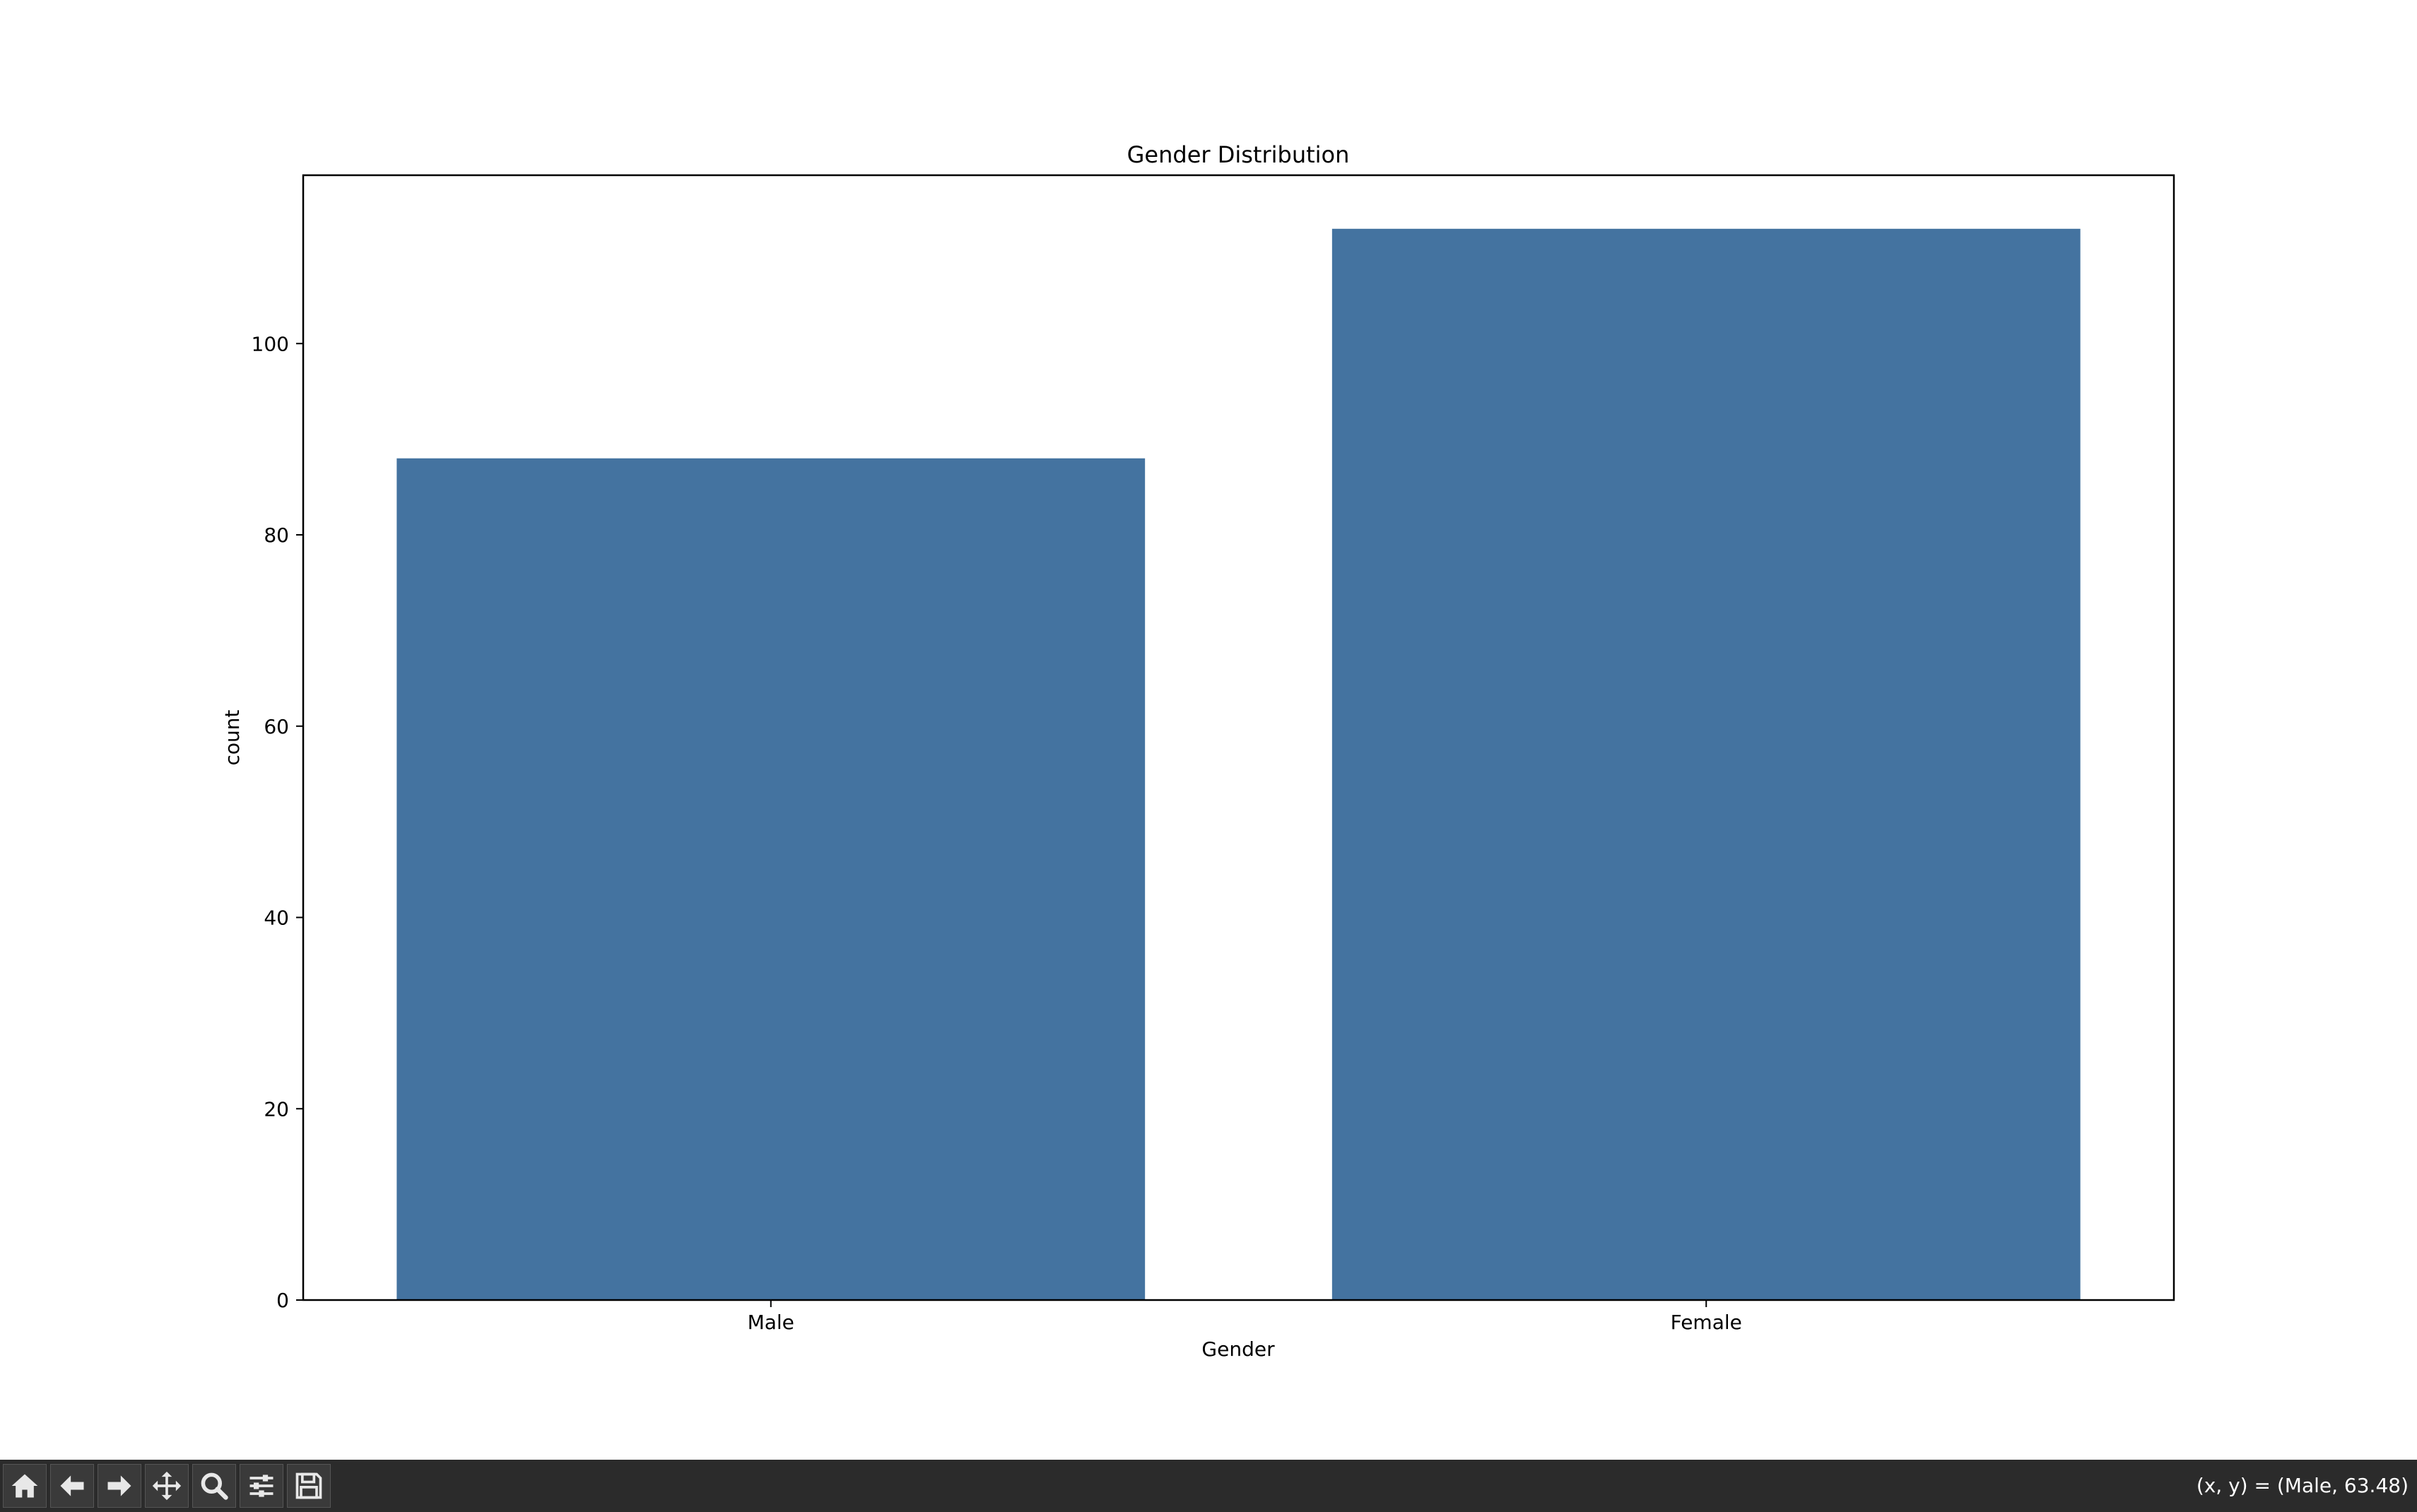  I want to click on back-button, so click(72, 1486).